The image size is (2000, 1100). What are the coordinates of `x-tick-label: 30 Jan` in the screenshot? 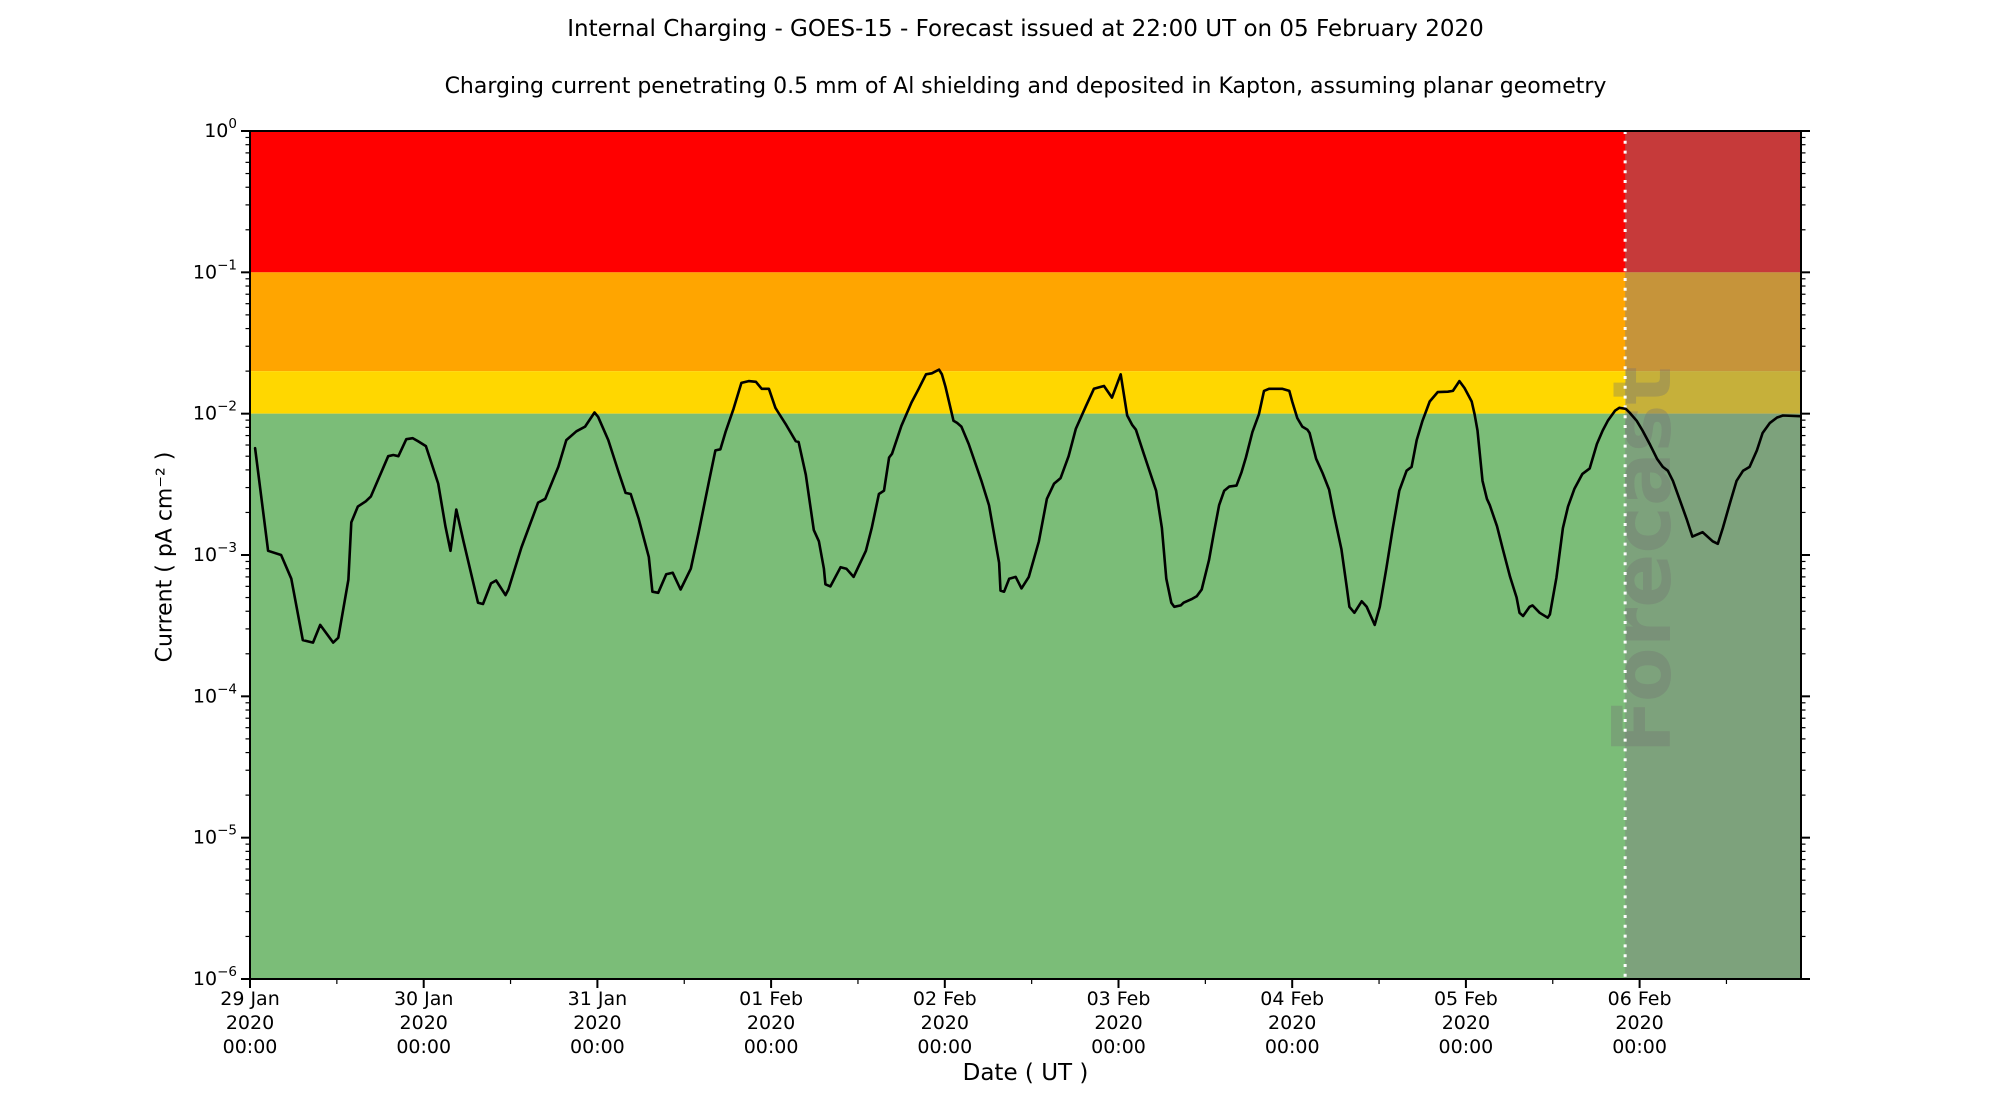 It's located at (424, 999).